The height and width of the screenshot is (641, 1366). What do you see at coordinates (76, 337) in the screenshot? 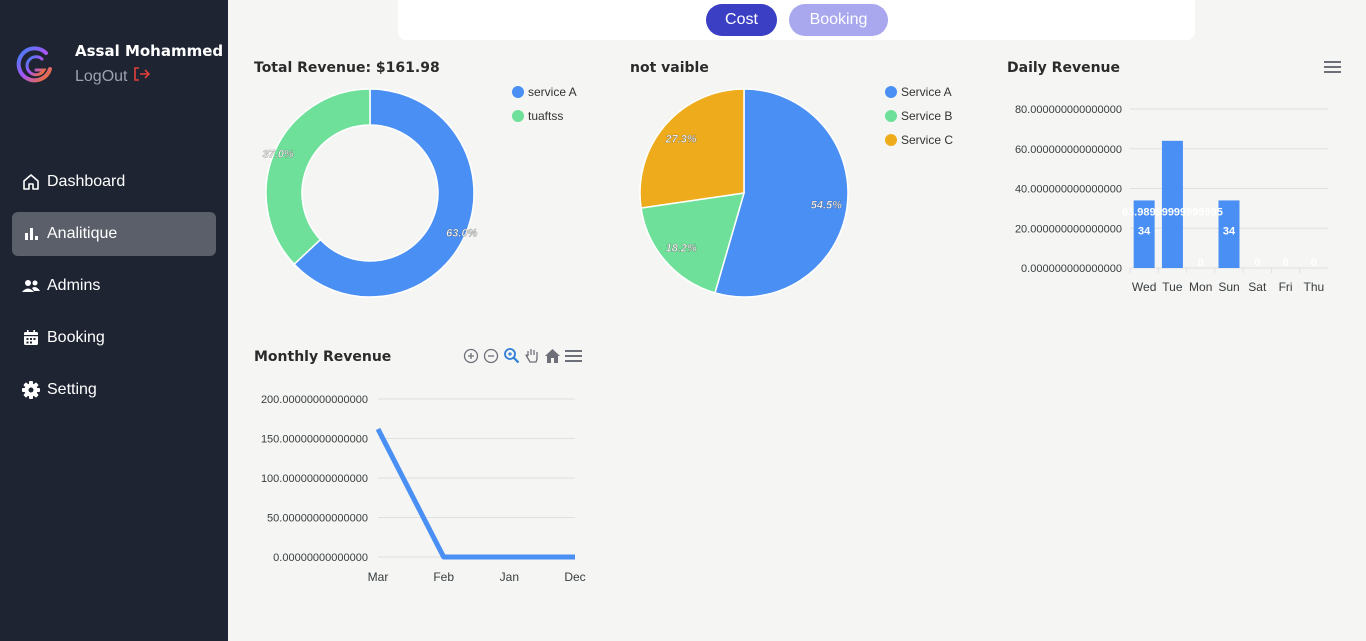
I see `sidebar-item-label: Booking` at bounding box center [76, 337].